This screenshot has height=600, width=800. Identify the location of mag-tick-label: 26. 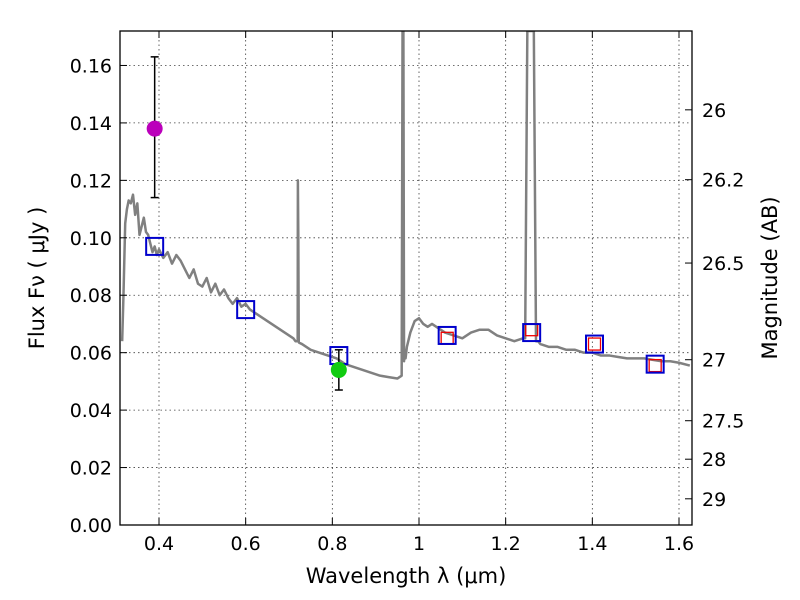
(714, 111).